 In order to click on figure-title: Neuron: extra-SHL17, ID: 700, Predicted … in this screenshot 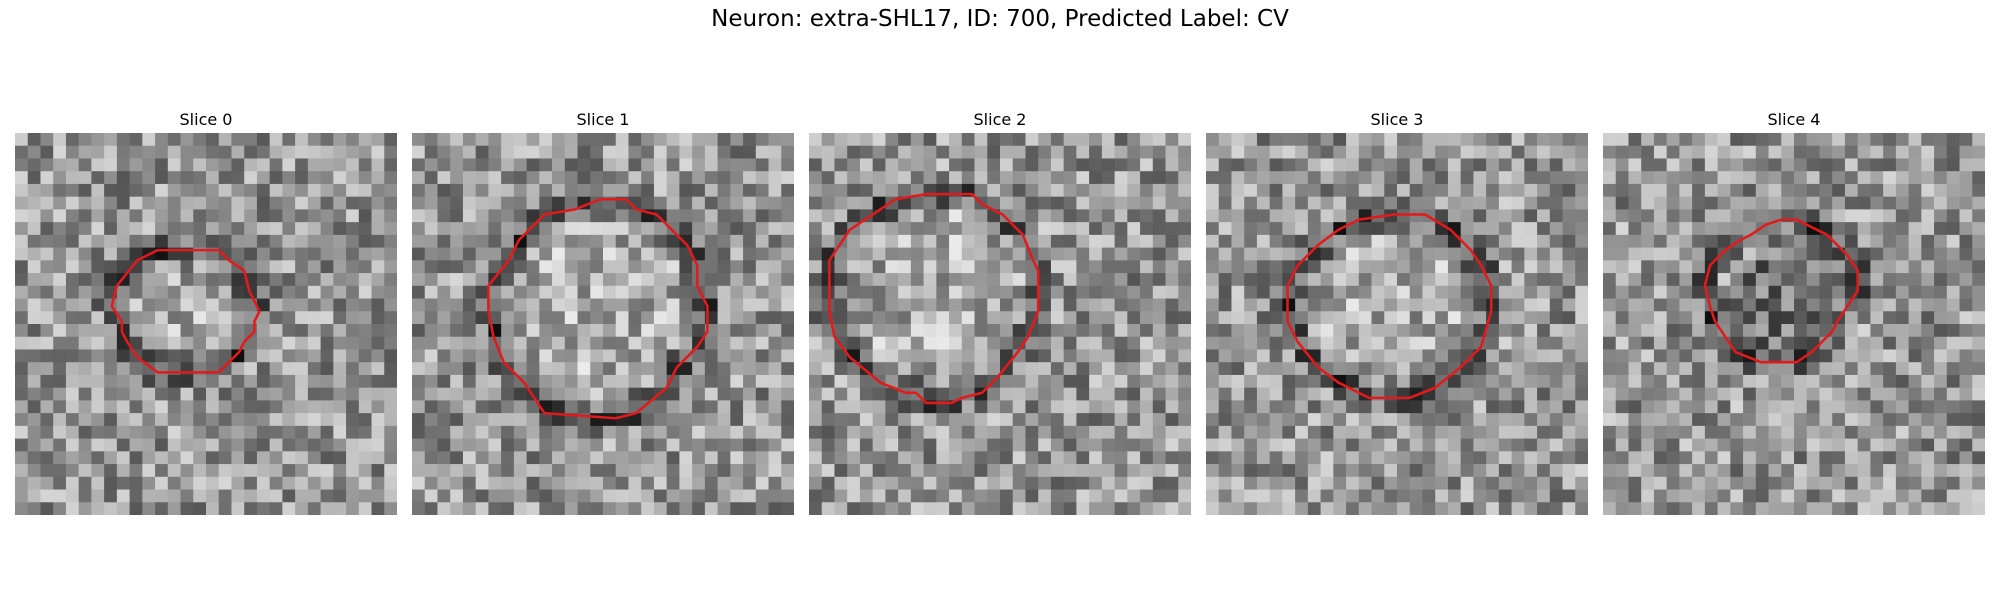, I will do `click(1000, 19)`.